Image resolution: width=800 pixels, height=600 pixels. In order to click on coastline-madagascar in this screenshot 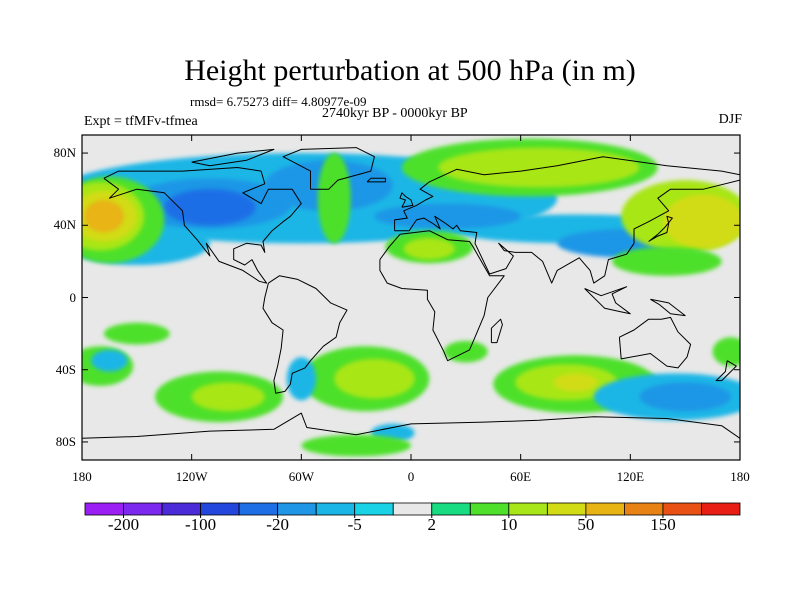, I will do `click(496, 331)`.